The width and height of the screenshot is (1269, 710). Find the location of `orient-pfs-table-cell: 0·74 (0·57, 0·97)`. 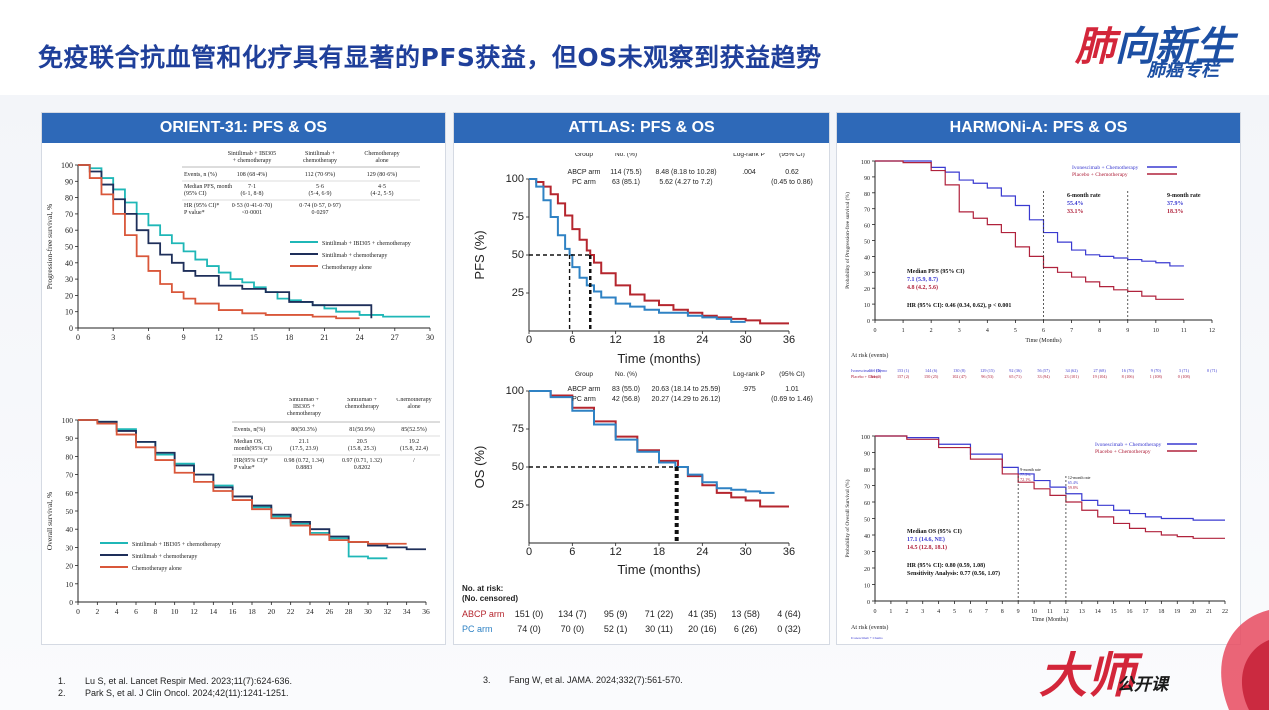

orient-pfs-table-cell: 0·74 (0·57, 0·97) is located at coordinates (320, 205).